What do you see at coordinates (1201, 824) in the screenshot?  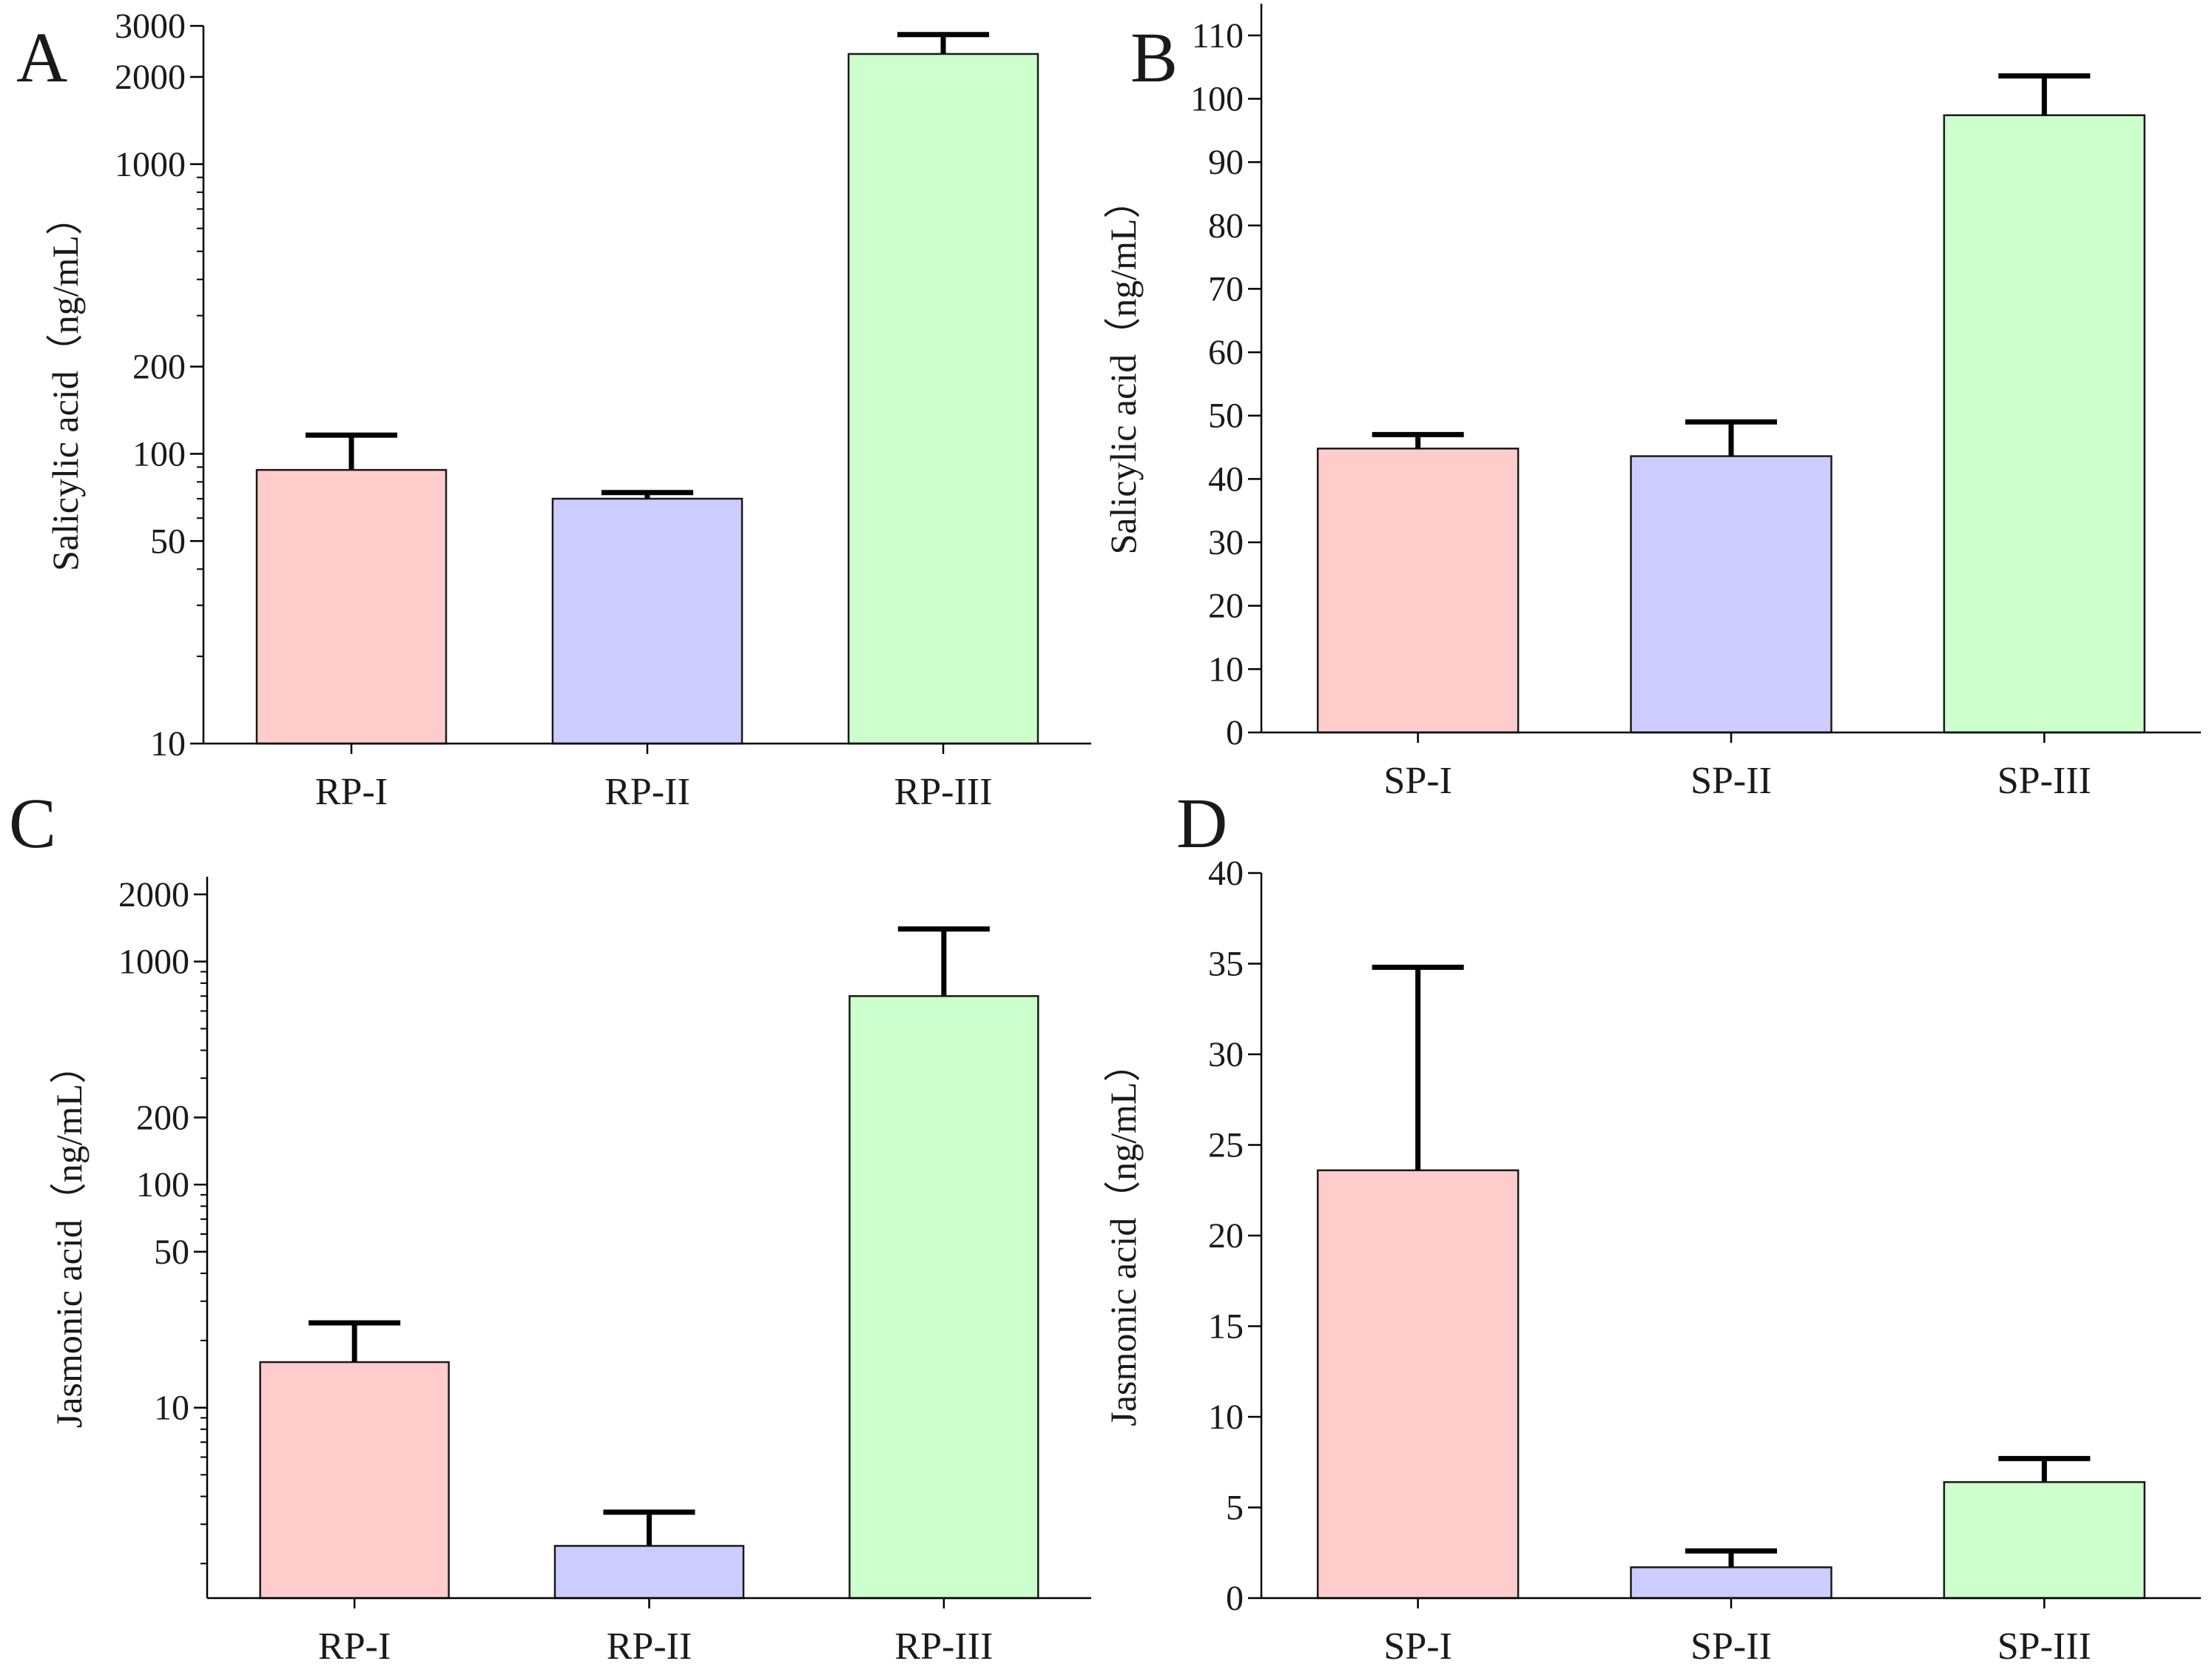 I see `panel-letter: D` at bounding box center [1201, 824].